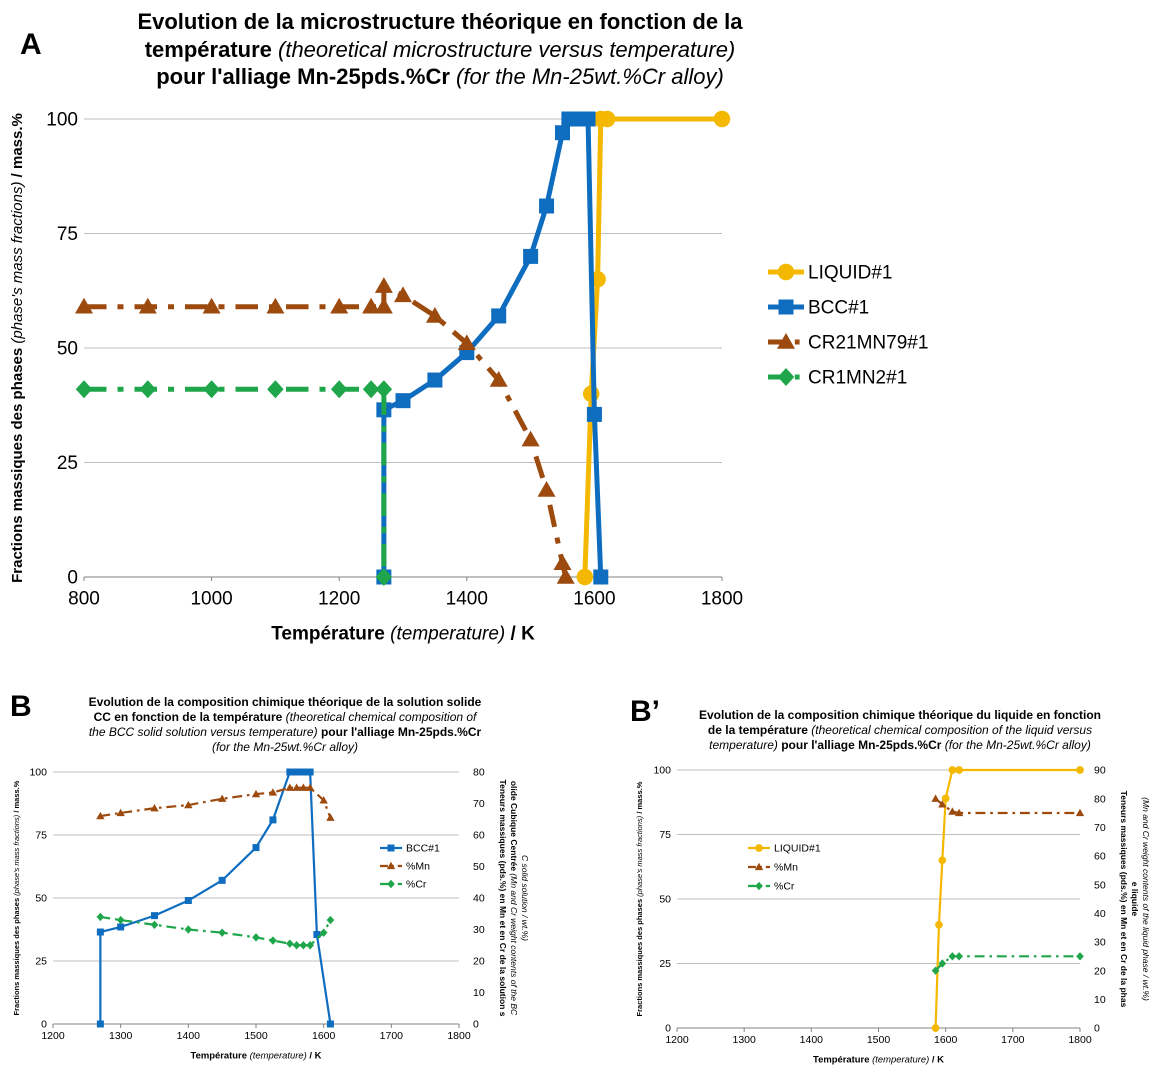 This screenshot has width=1158, height=1068. I want to click on legend-label: %Mn, so click(786, 868).